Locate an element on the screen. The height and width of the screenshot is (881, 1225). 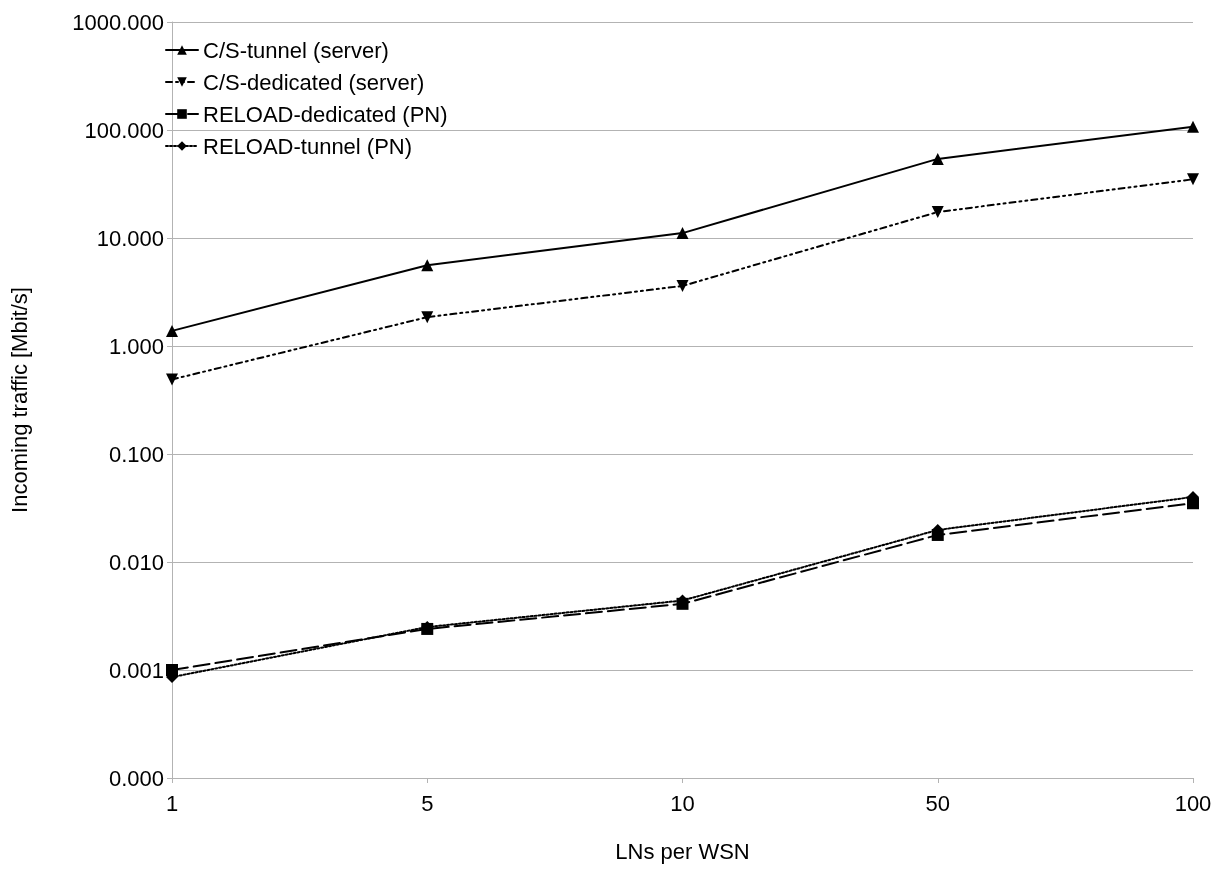
y-tick-label: 0.100 is located at coordinates (136, 454).